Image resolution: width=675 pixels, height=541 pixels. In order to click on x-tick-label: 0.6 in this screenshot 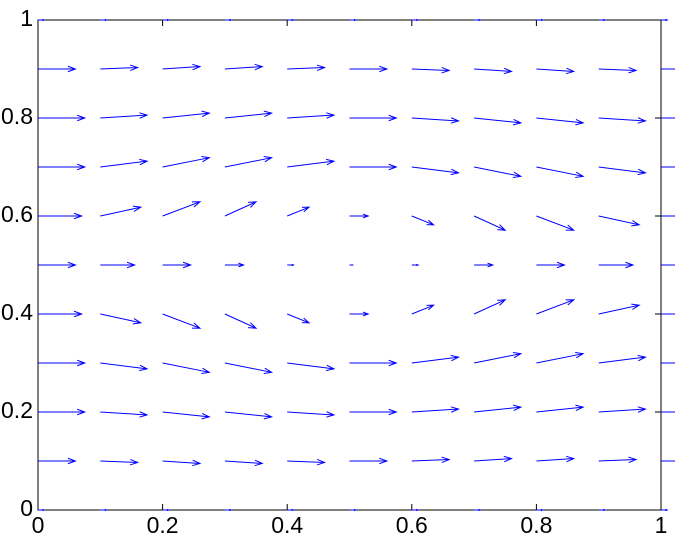, I will do `click(412, 525)`.